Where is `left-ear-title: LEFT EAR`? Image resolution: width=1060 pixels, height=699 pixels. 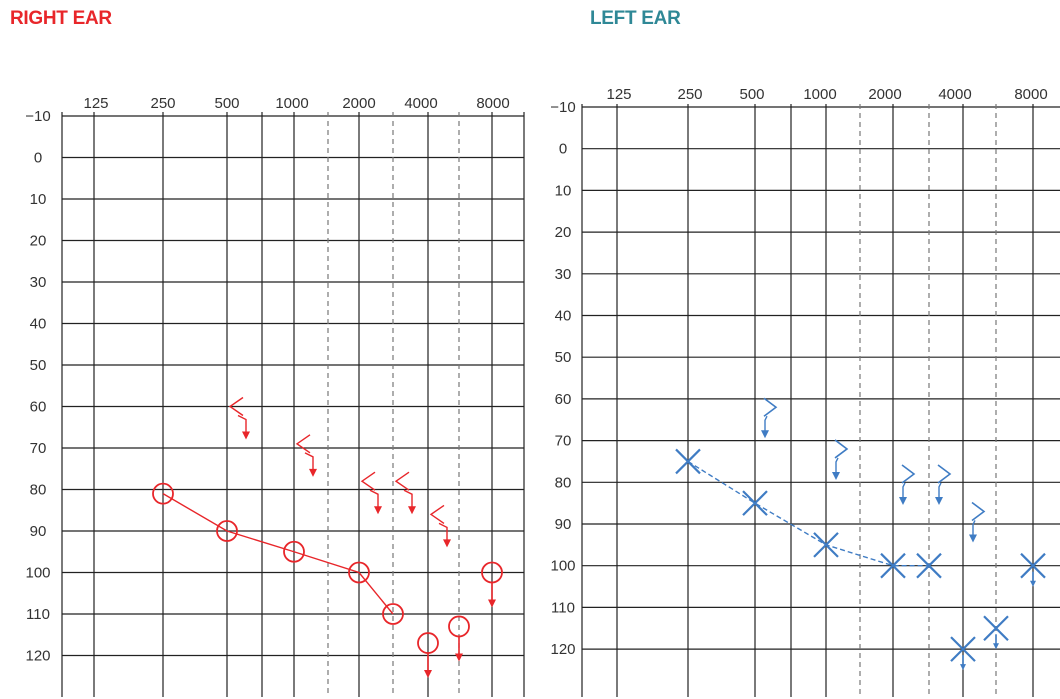 left-ear-title: LEFT EAR is located at coordinates (635, 18).